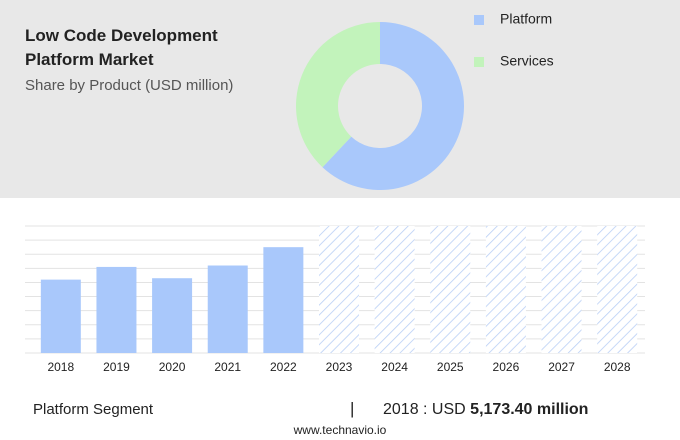 This screenshot has height=440, width=680. Describe the element at coordinates (526, 19) in the screenshot. I see `legend-label: Platform` at that location.